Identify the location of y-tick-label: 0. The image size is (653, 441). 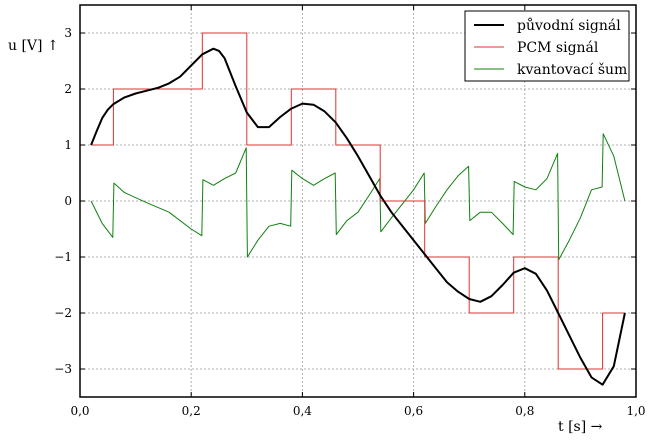
(68, 201).